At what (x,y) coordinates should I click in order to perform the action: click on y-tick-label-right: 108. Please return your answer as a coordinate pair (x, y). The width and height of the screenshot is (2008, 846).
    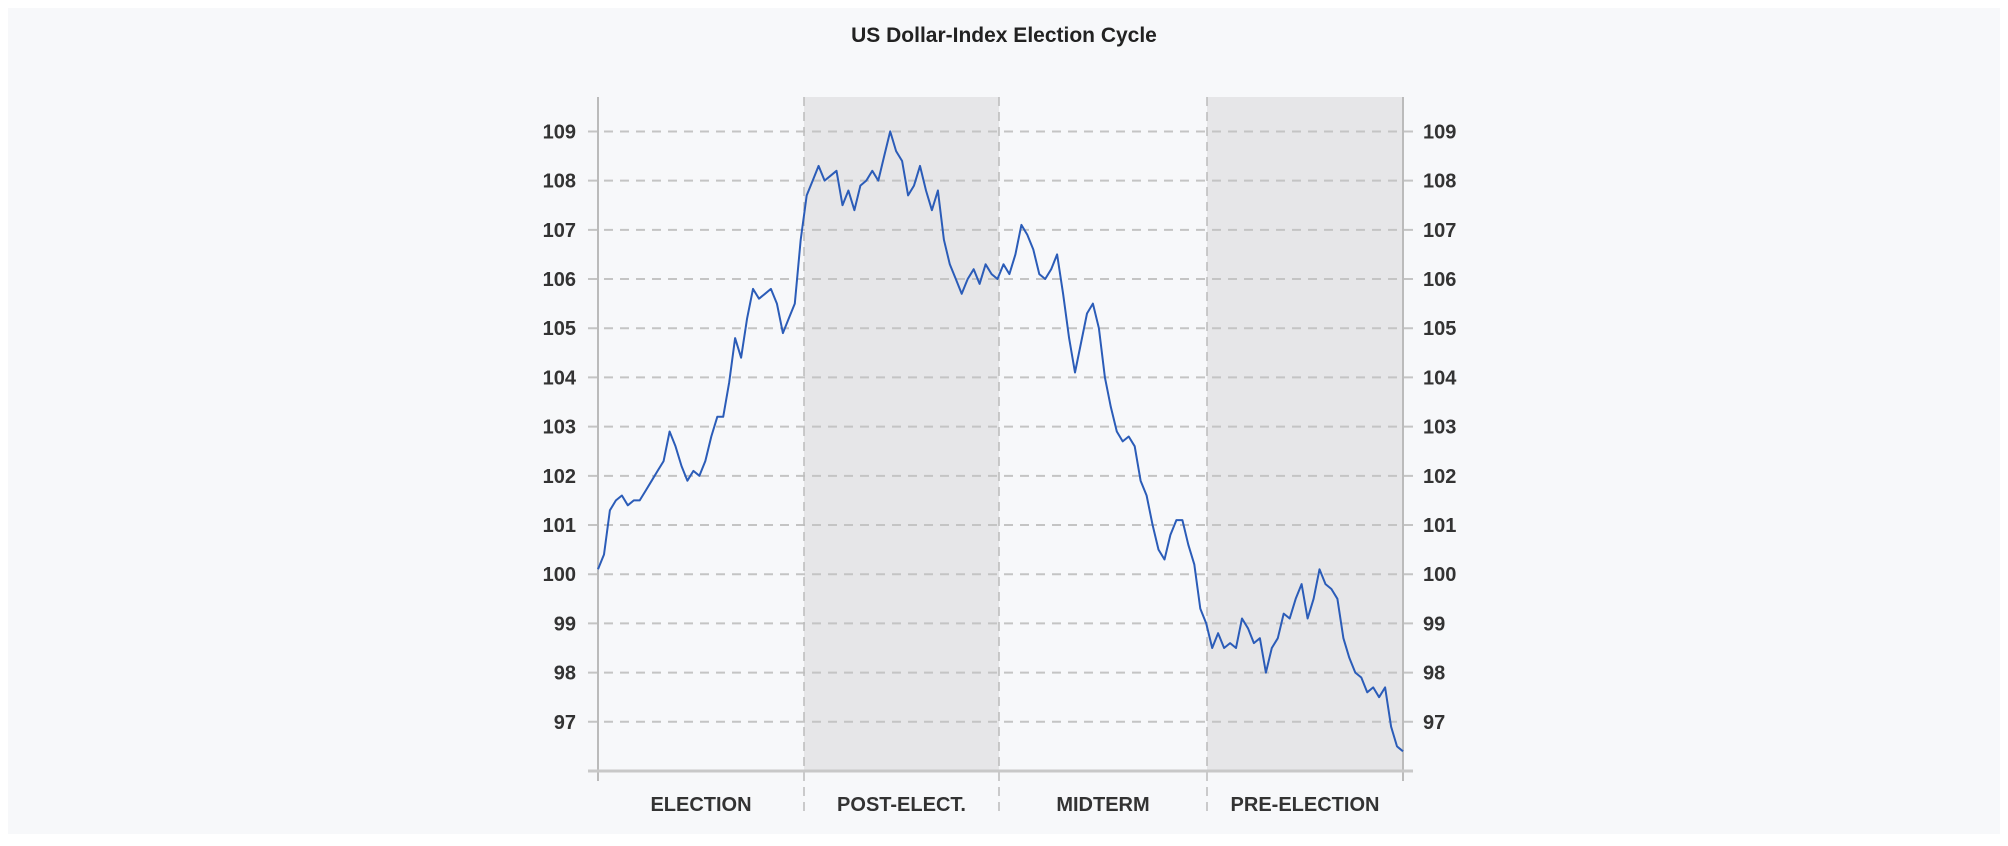
    Looking at the image, I should click on (1439, 182).